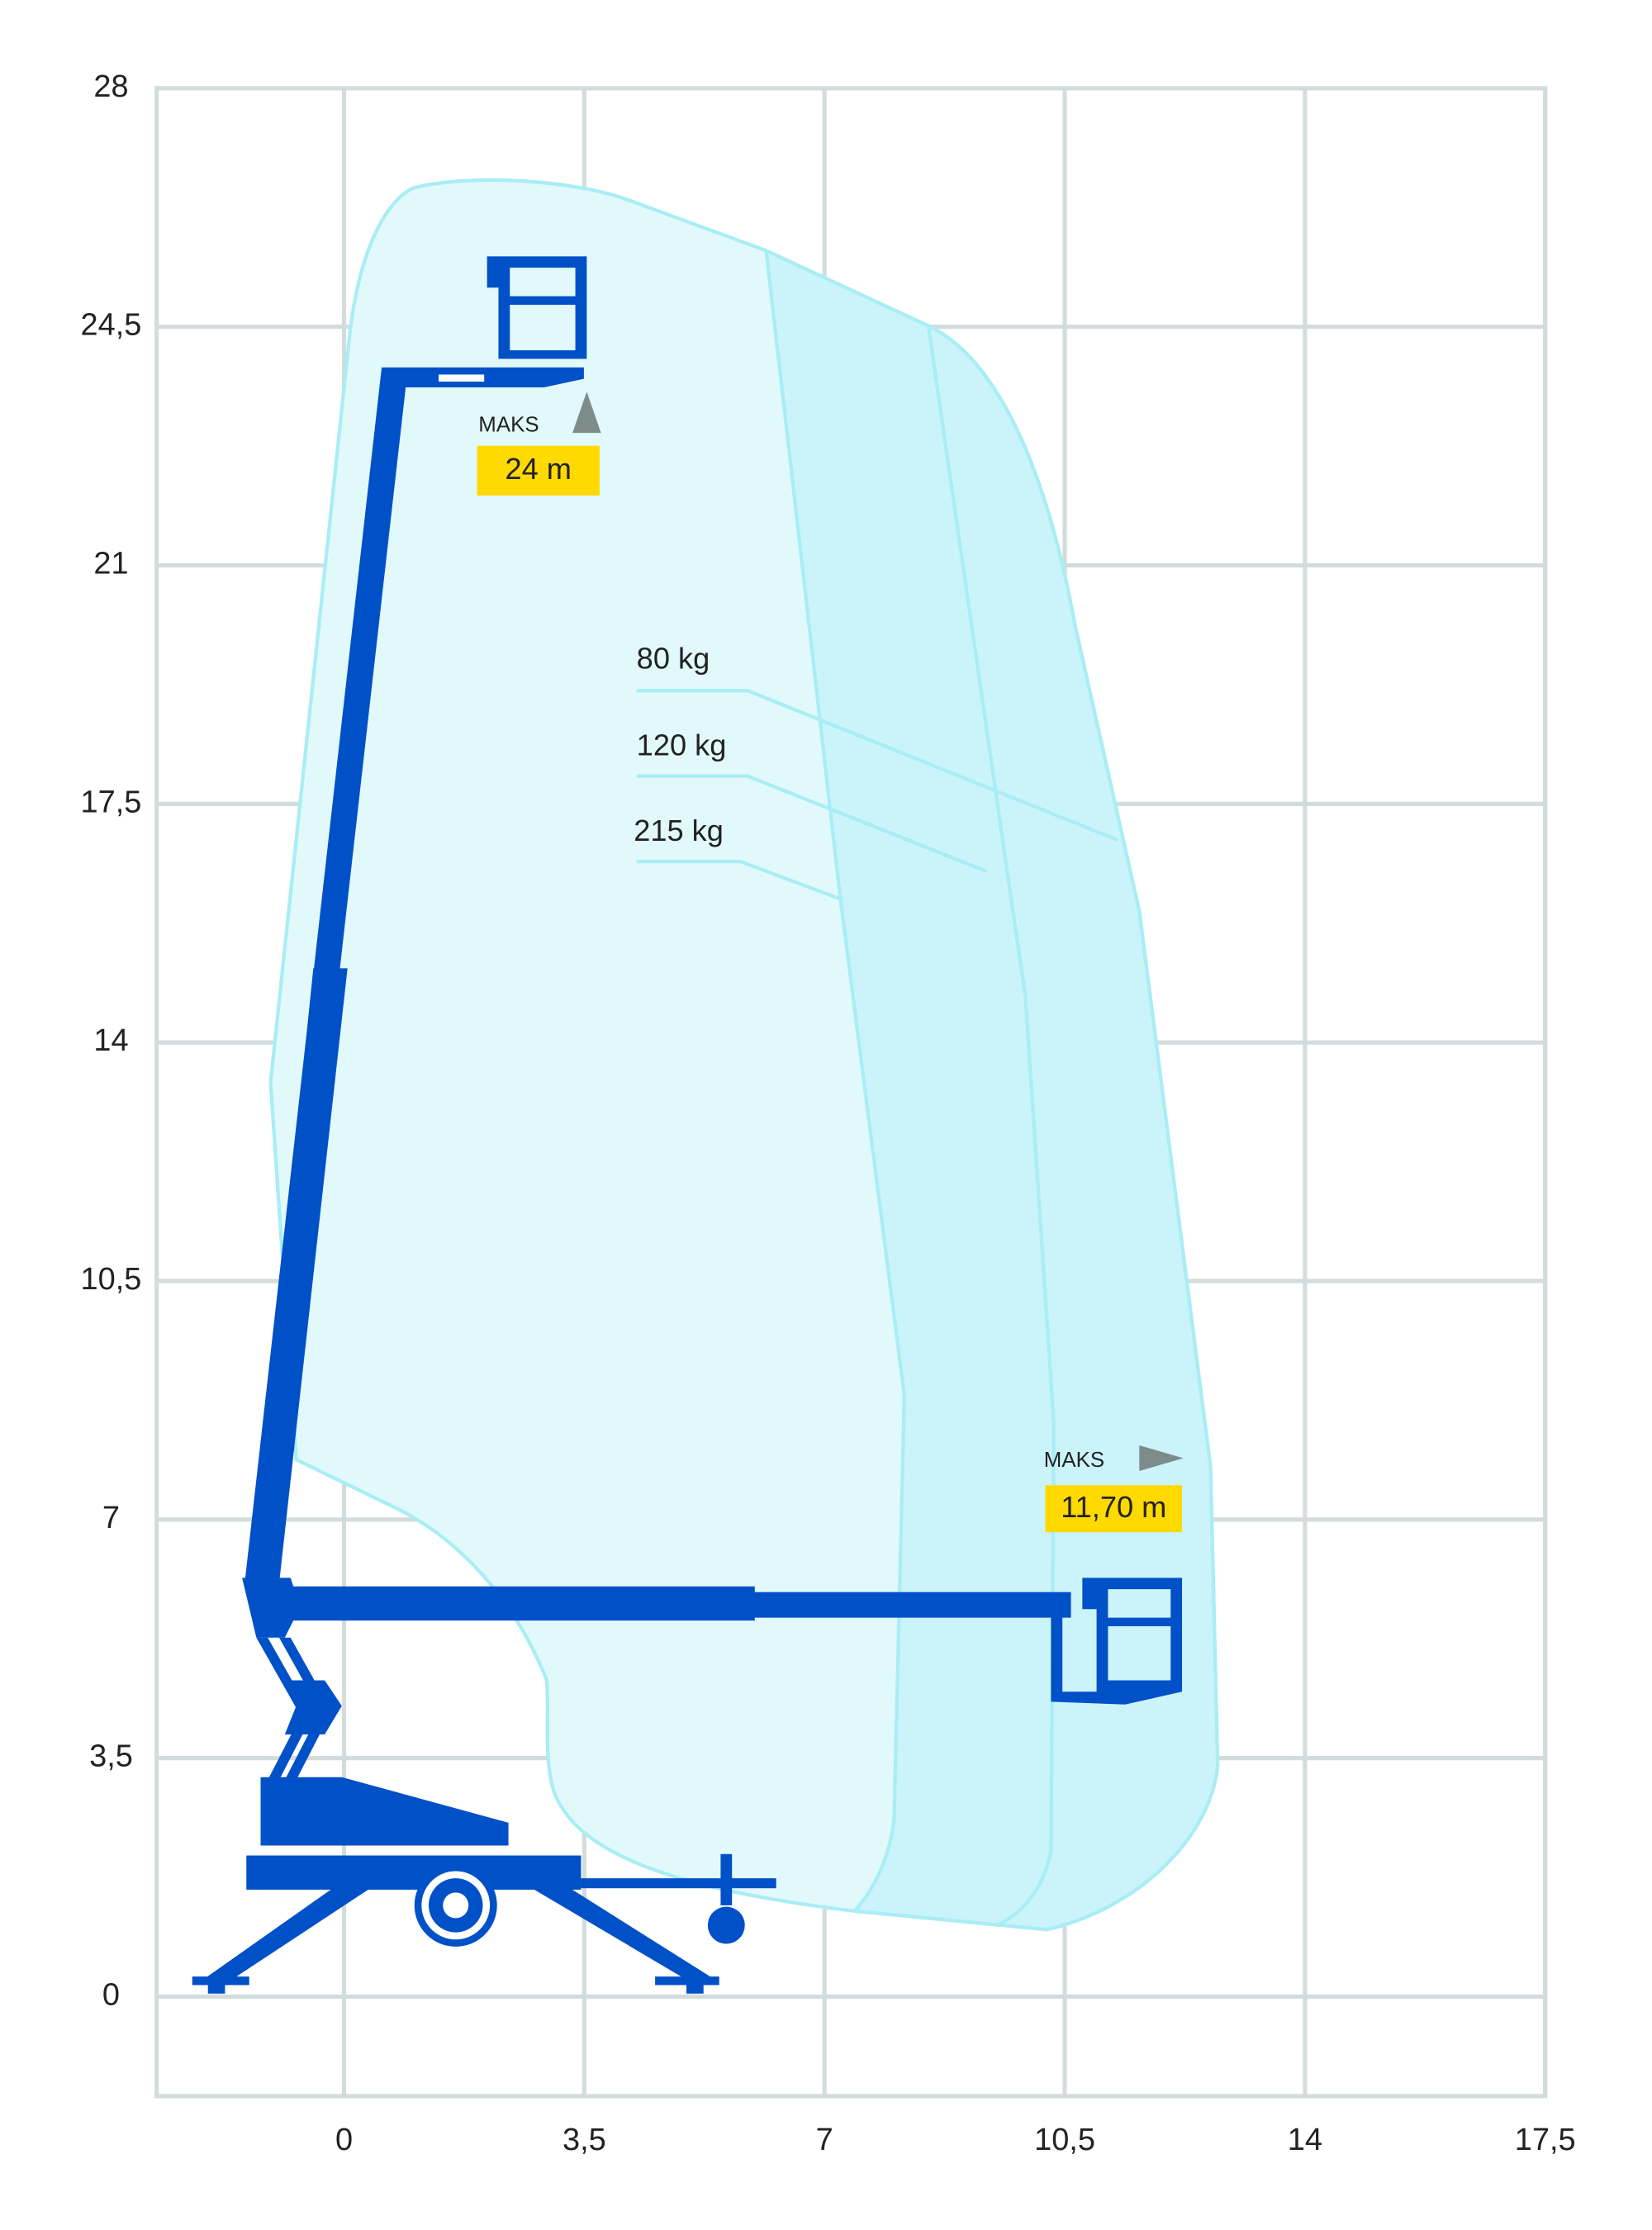  I want to click on max-height: 24 m, so click(538, 469).